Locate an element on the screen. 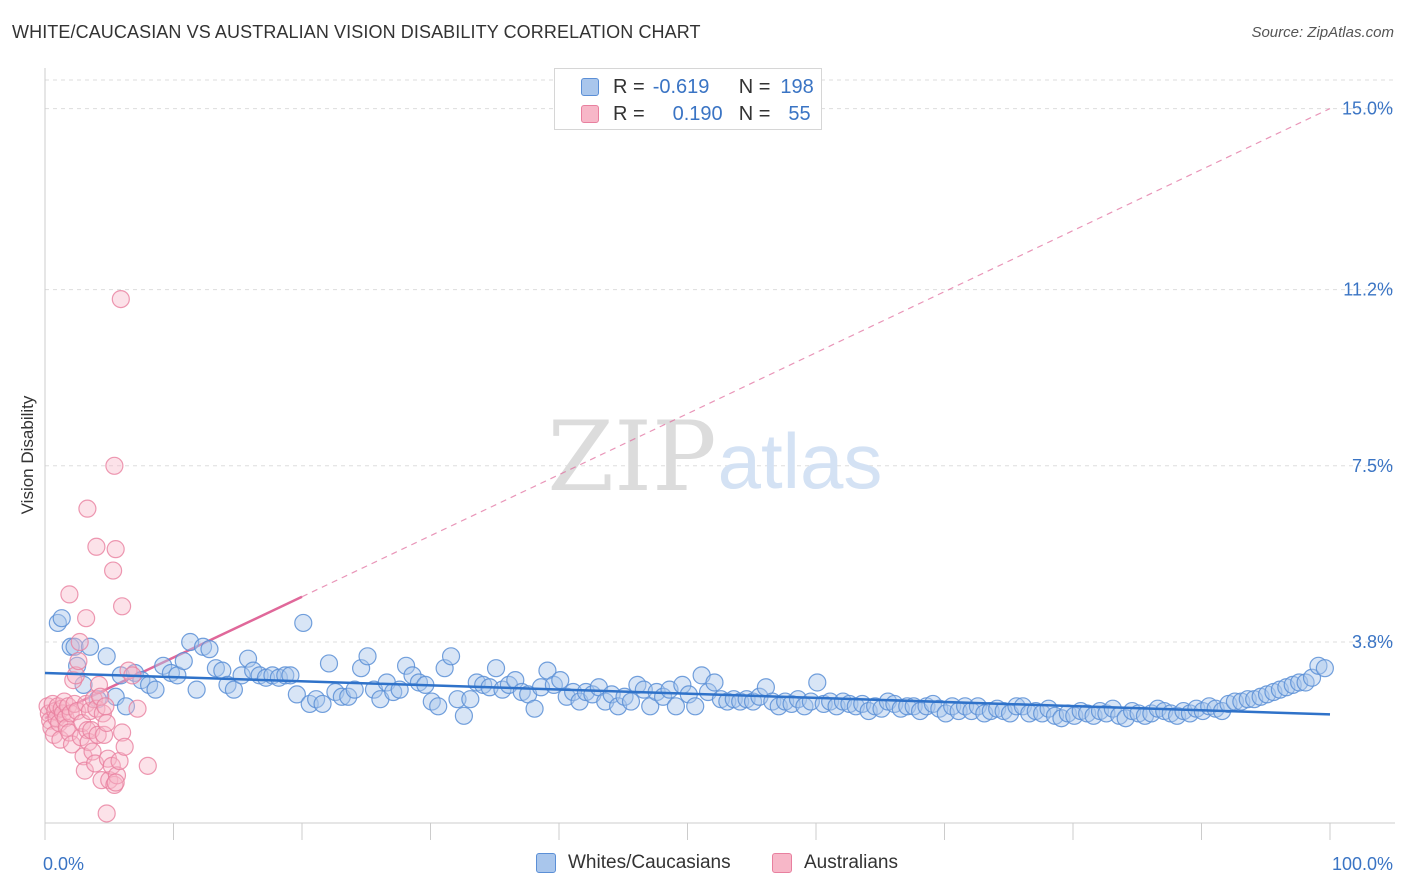 The height and width of the screenshot is (892, 1406). legend-swatch-australians is located at coordinates (590, 114).